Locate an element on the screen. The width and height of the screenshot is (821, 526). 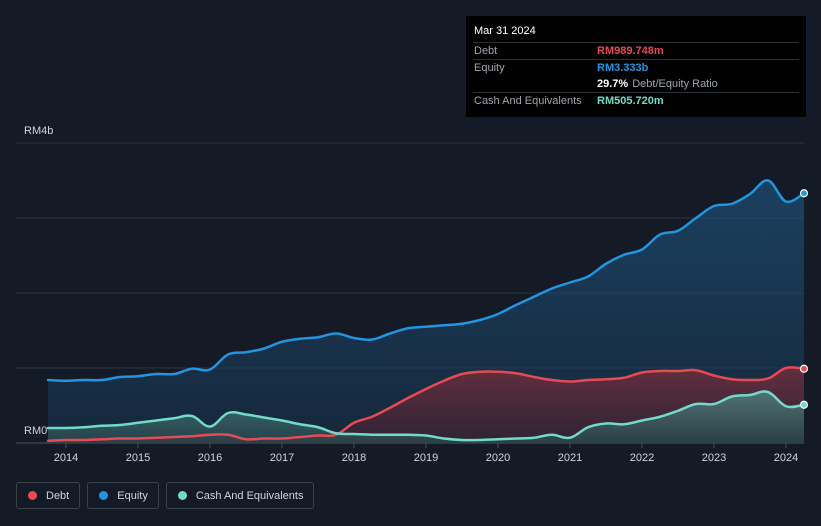
legend-label: Equity is located at coordinates (132, 495).